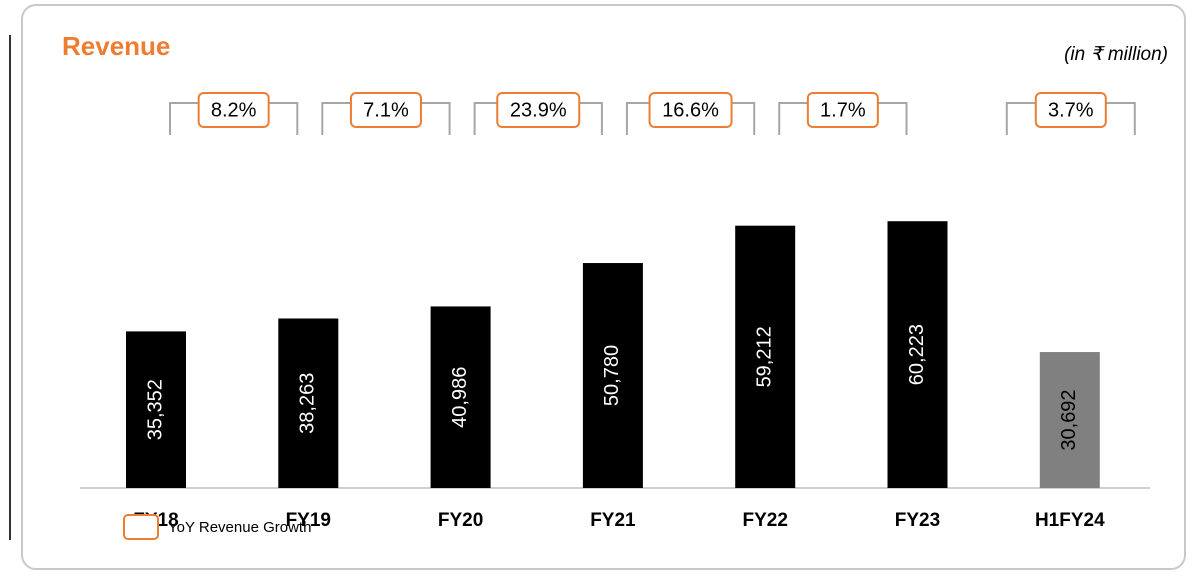 The image size is (1197, 577). Describe the element at coordinates (239, 527) in the screenshot. I see `legend-label: YoY Revenue Growth` at that location.